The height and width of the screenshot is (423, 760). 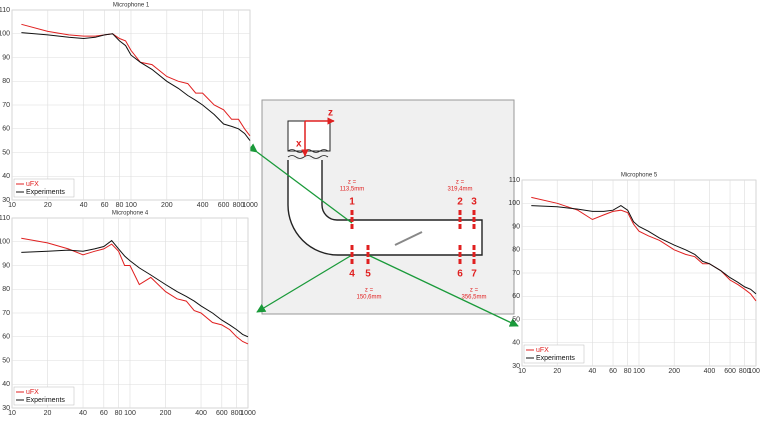 I want to click on source-box, so click(x=309, y=136).